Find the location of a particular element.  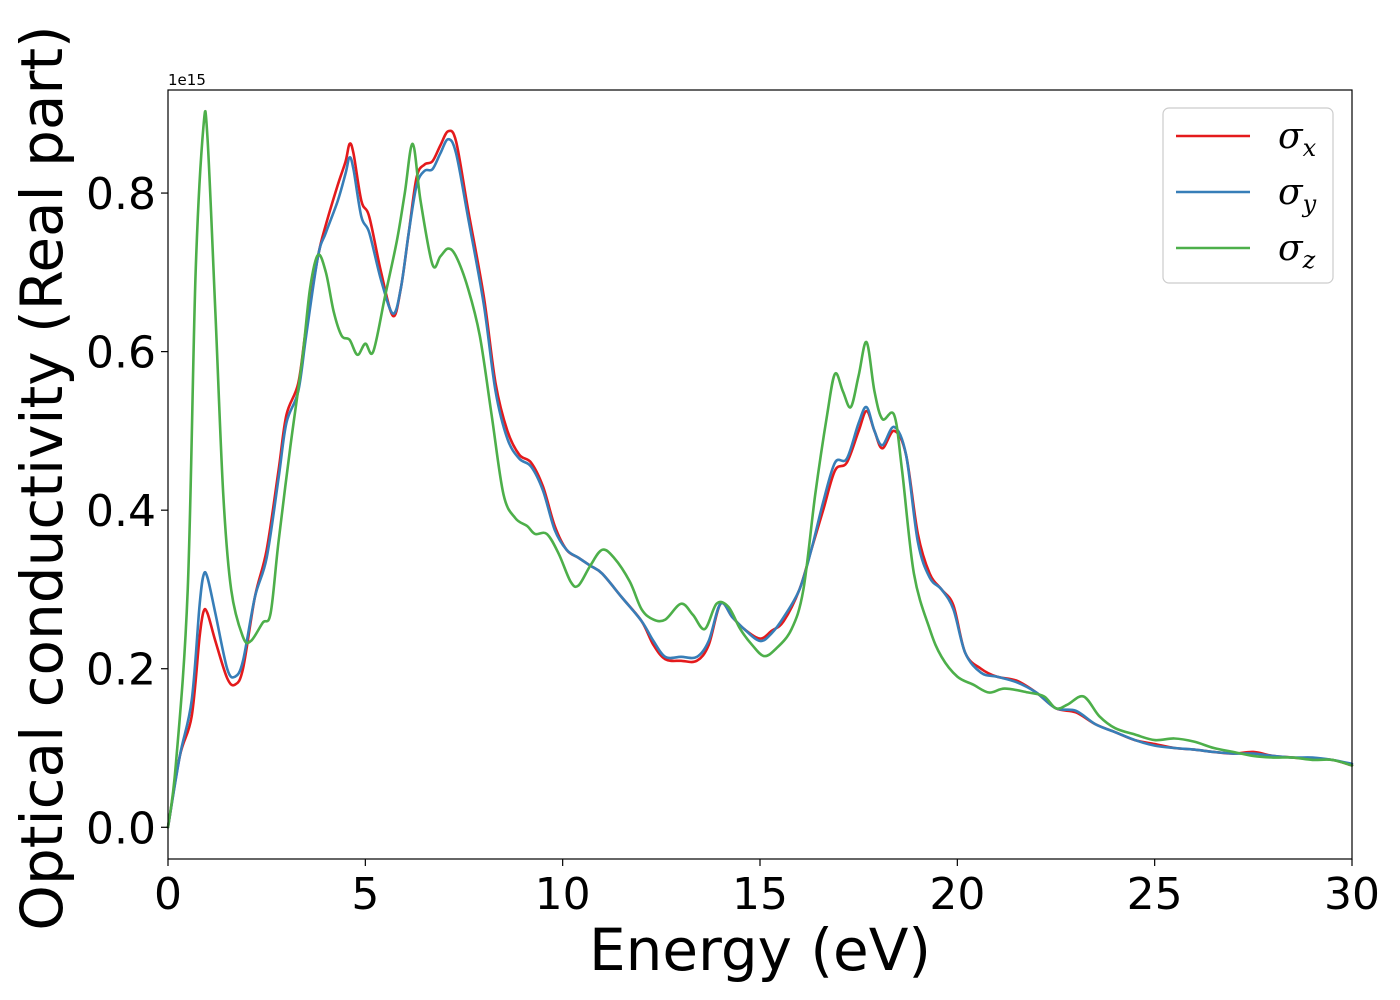

y-tick-label: 0.0 is located at coordinates (121, 828).